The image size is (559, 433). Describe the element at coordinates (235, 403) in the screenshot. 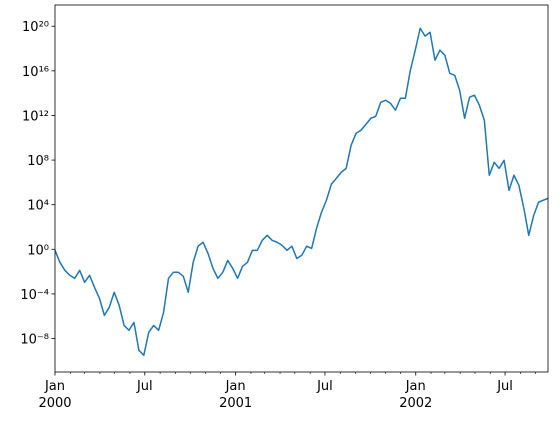

I see `x-tick-label-line: 2001` at that location.